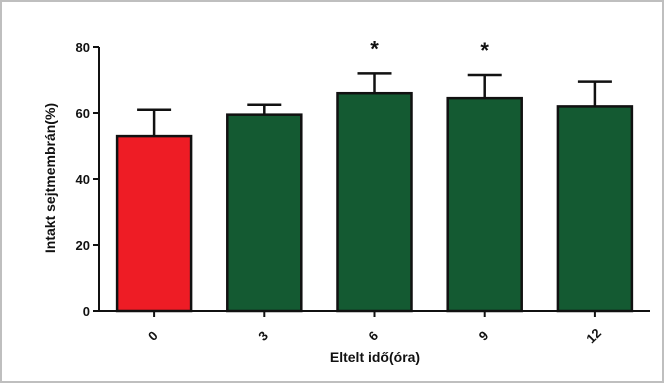  I want to click on x-tick-label: 6, so click(373, 336).